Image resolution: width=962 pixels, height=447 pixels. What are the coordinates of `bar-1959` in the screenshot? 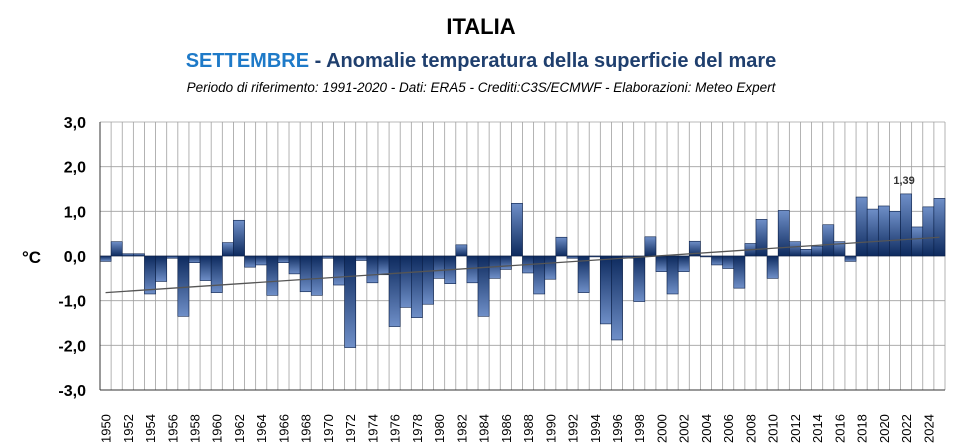 It's located at (205, 268).